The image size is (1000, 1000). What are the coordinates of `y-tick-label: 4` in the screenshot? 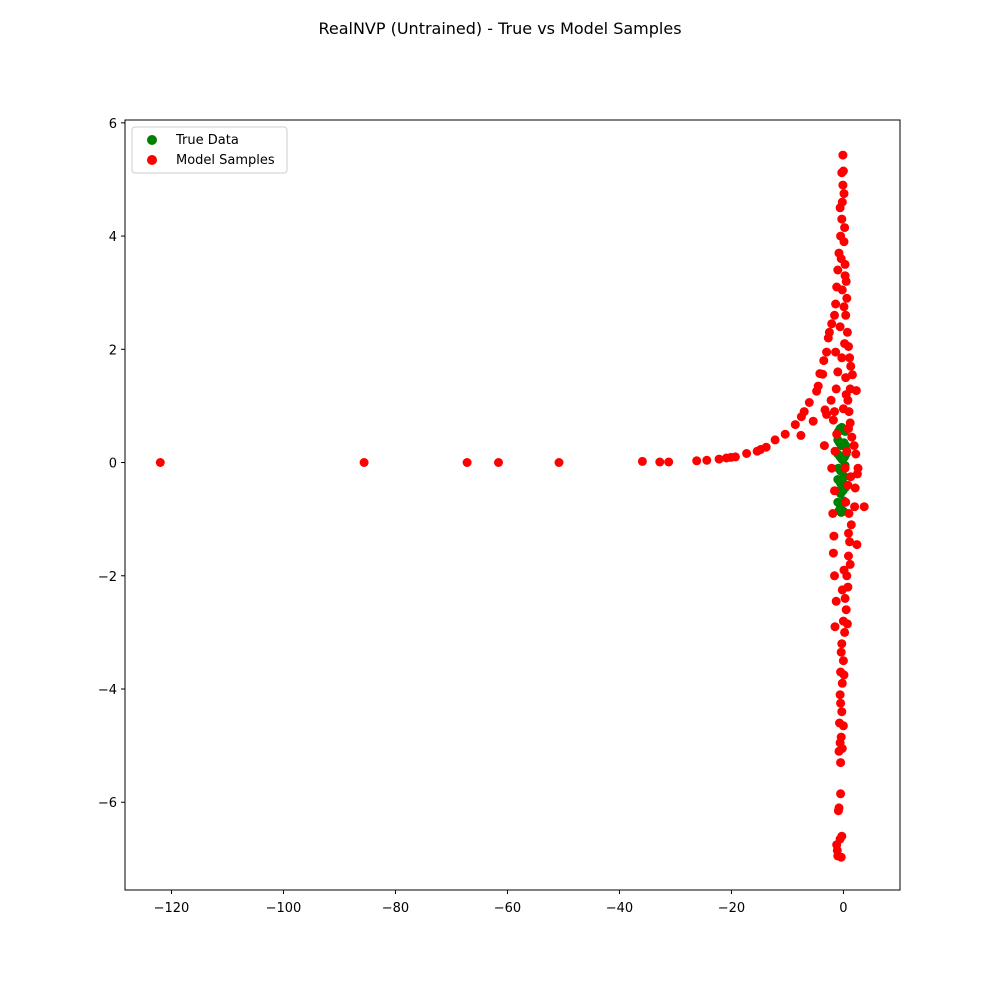 It's located at (113, 237).